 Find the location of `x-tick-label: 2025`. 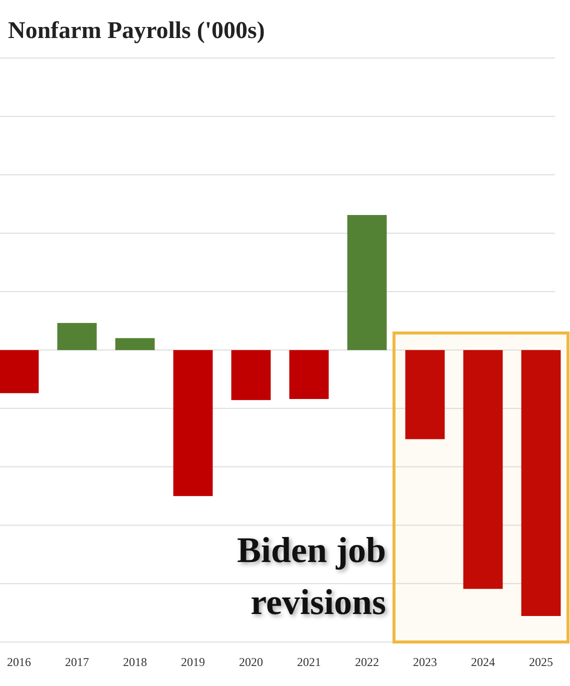

x-tick-label: 2025 is located at coordinates (541, 662).